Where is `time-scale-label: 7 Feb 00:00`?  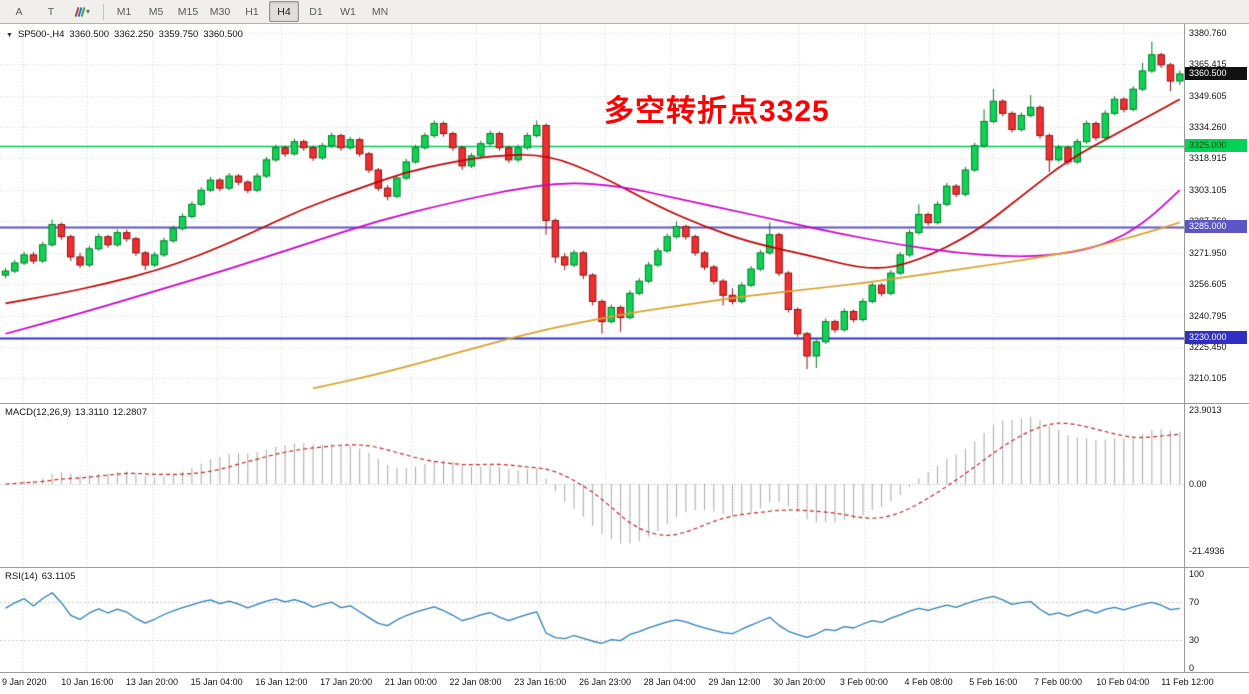
time-scale-label: 7 Feb 00:00 is located at coordinates (1058, 682).